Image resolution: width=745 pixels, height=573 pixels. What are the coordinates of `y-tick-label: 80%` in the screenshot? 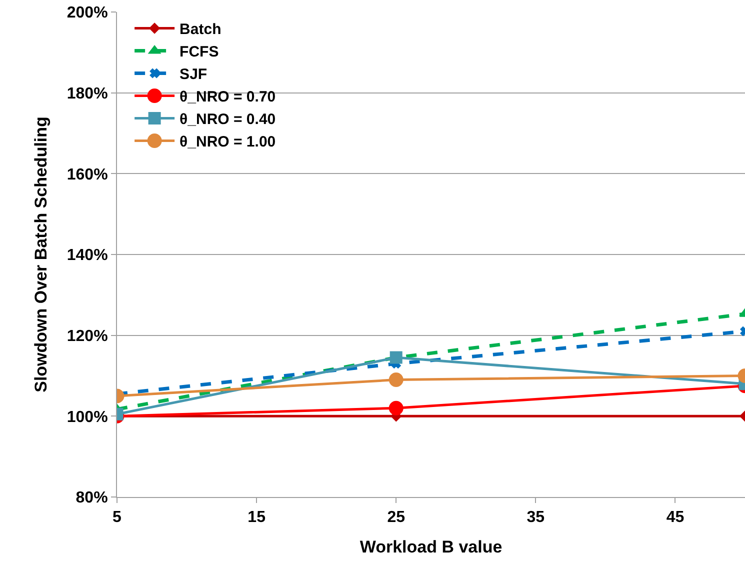 It's located at (92, 498).